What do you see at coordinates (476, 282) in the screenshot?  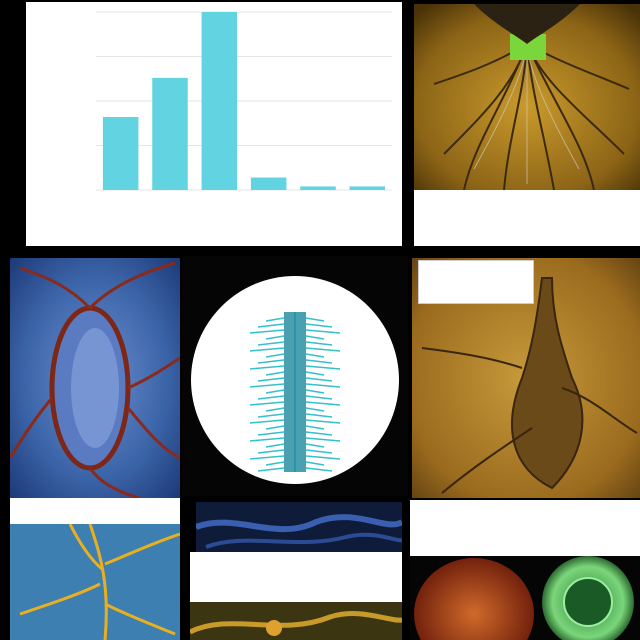 I see `caption-card-mid-right` at bounding box center [476, 282].